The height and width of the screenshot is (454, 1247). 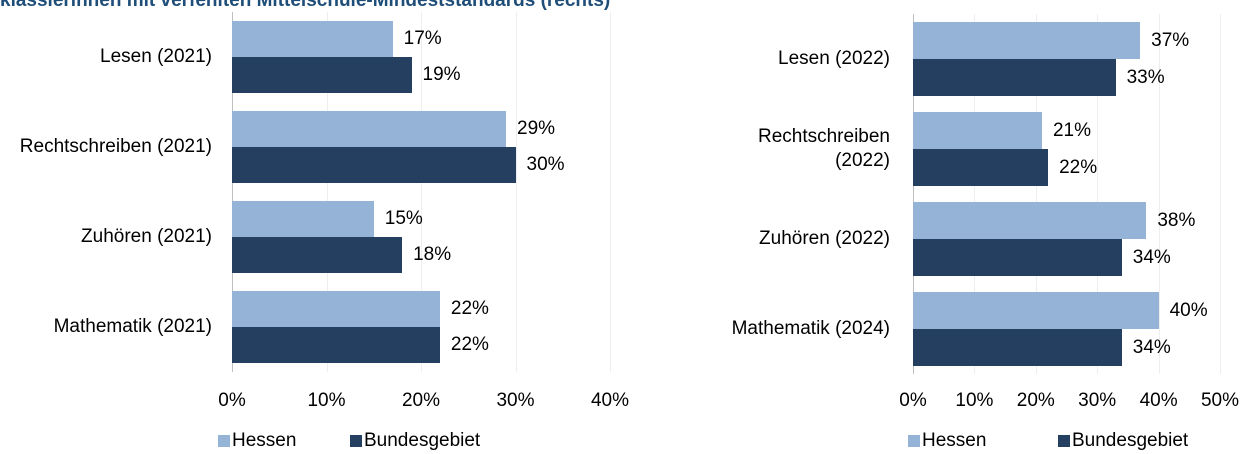 What do you see at coordinates (1170, 40) in the screenshot?
I see `value-label: 37%` at bounding box center [1170, 40].